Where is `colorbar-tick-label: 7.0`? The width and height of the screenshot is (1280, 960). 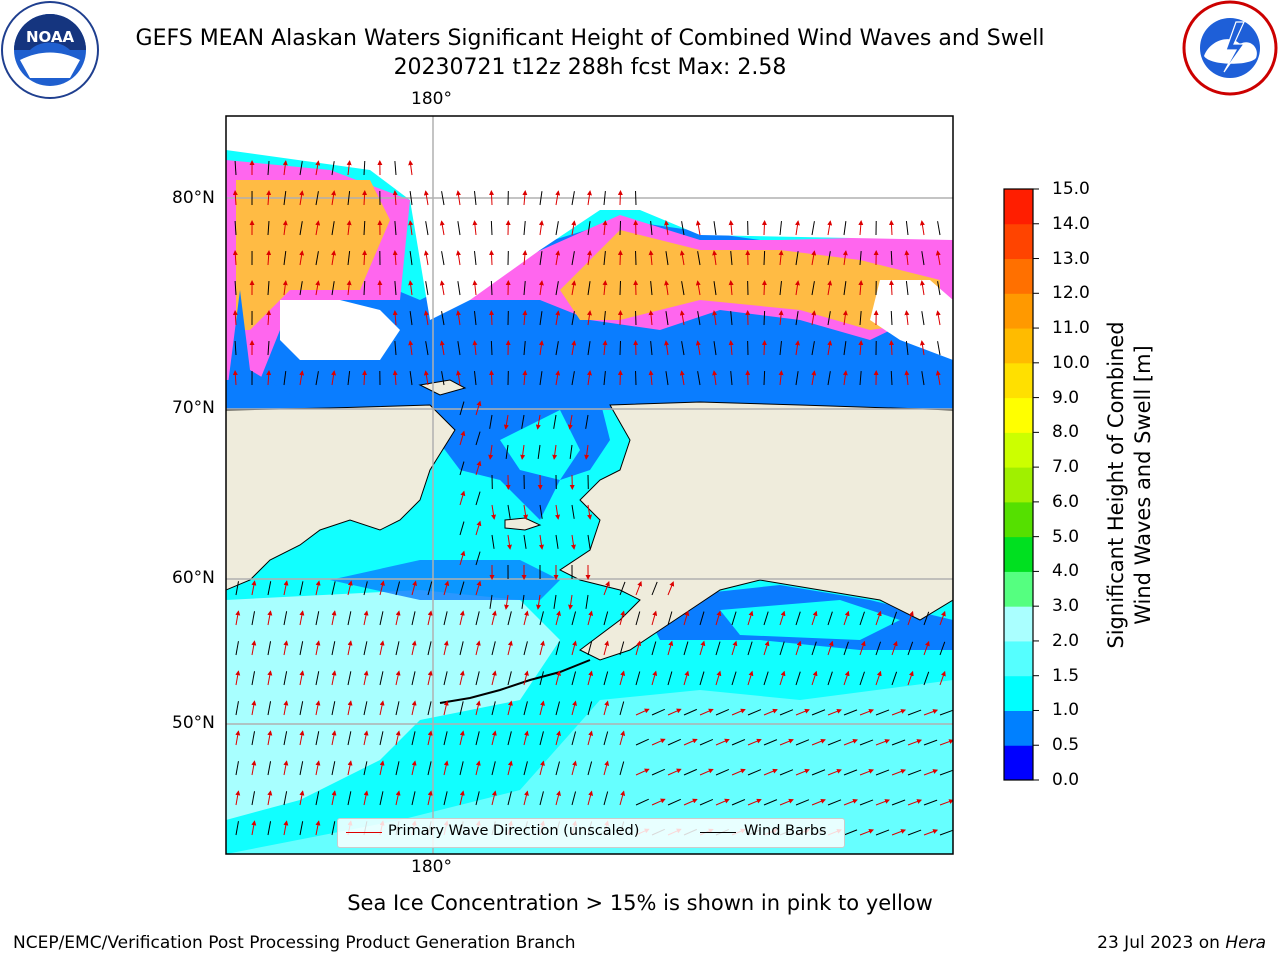 colorbar-tick-label: 7.0 is located at coordinates (1066, 467).